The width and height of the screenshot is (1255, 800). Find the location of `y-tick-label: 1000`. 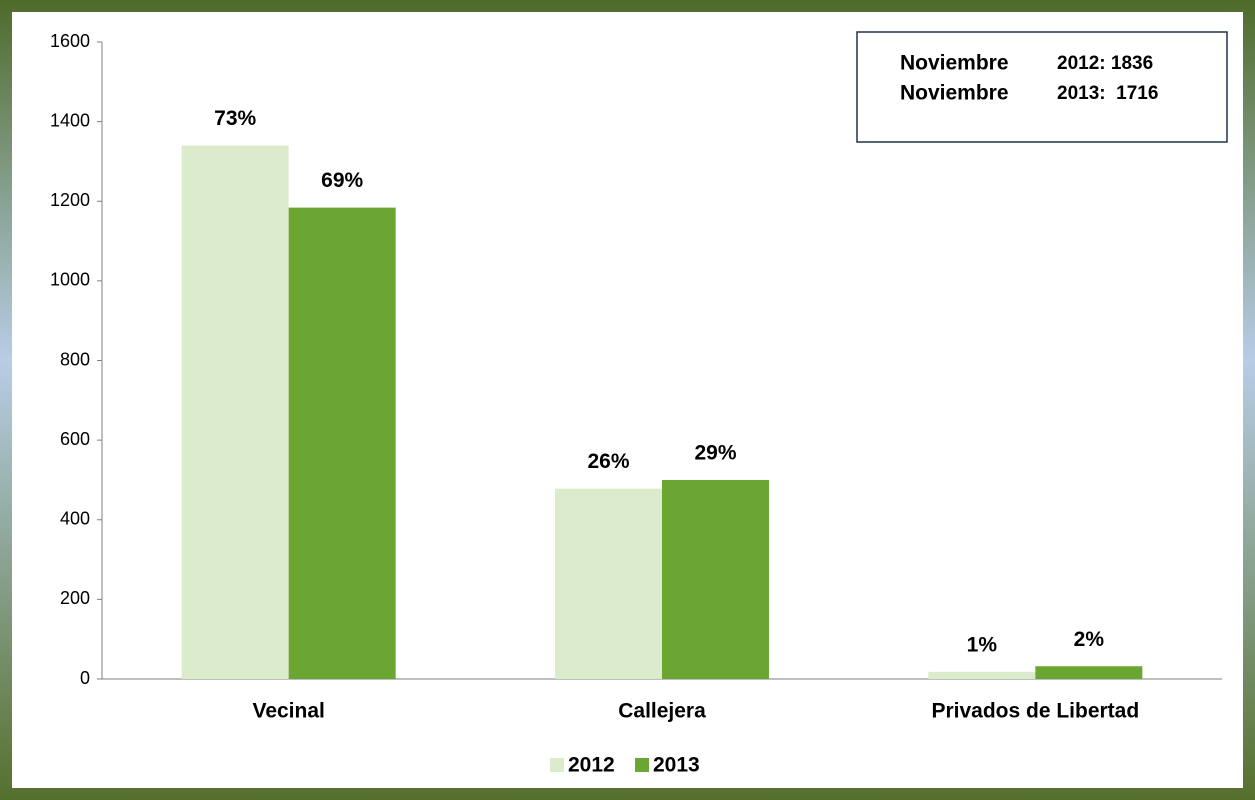

y-tick-label: 1000 is located at coordinates (70, 280).